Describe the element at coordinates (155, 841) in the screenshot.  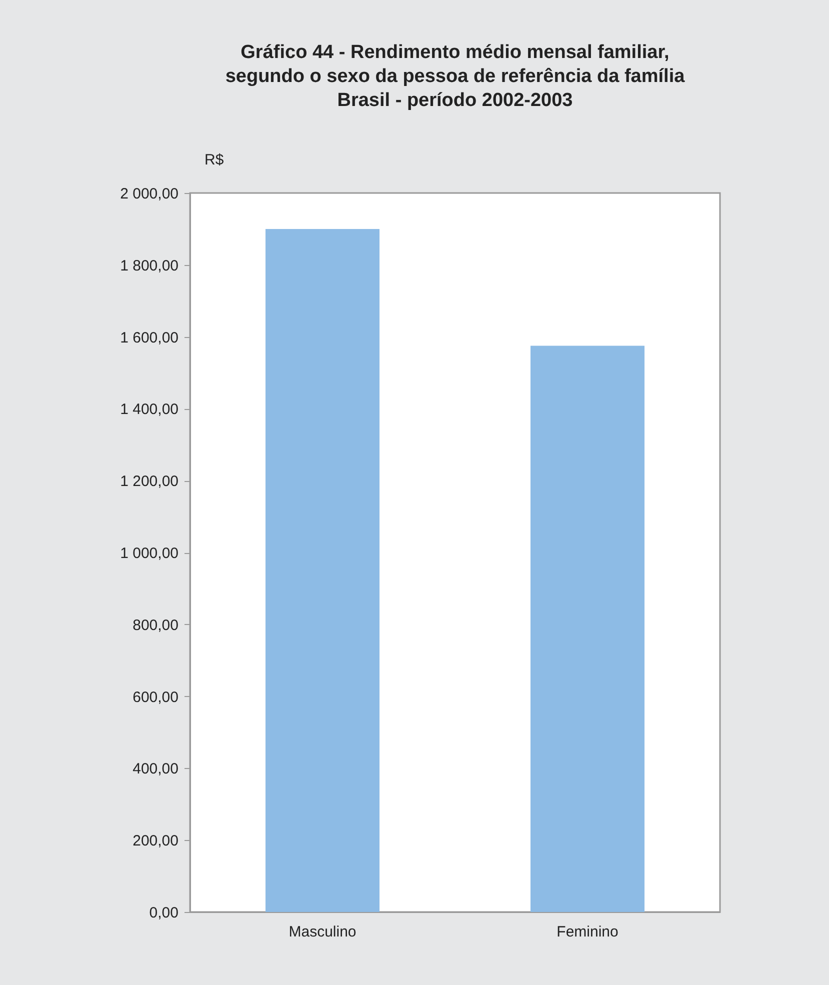
I see `y-tick-label: 200,00` at that location.